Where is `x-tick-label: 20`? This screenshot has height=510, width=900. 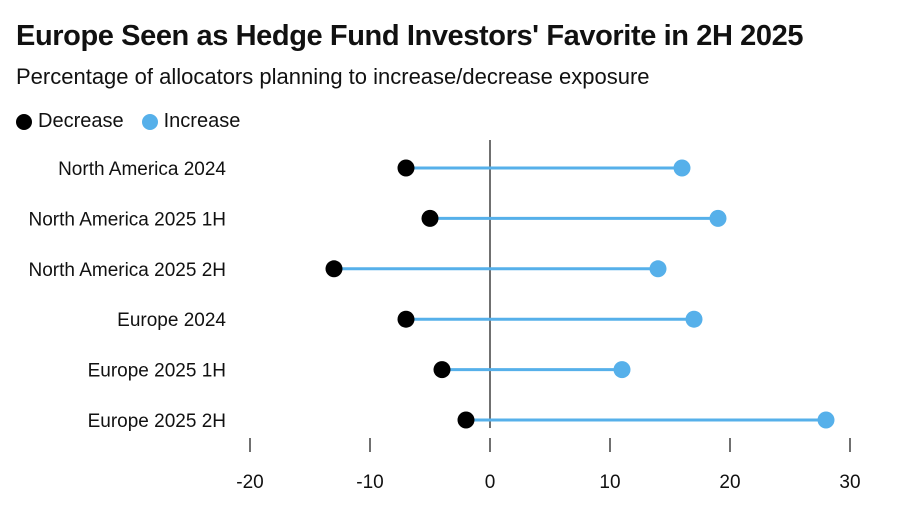 x-tick-label: 20 is located at coordinates (729, 482).